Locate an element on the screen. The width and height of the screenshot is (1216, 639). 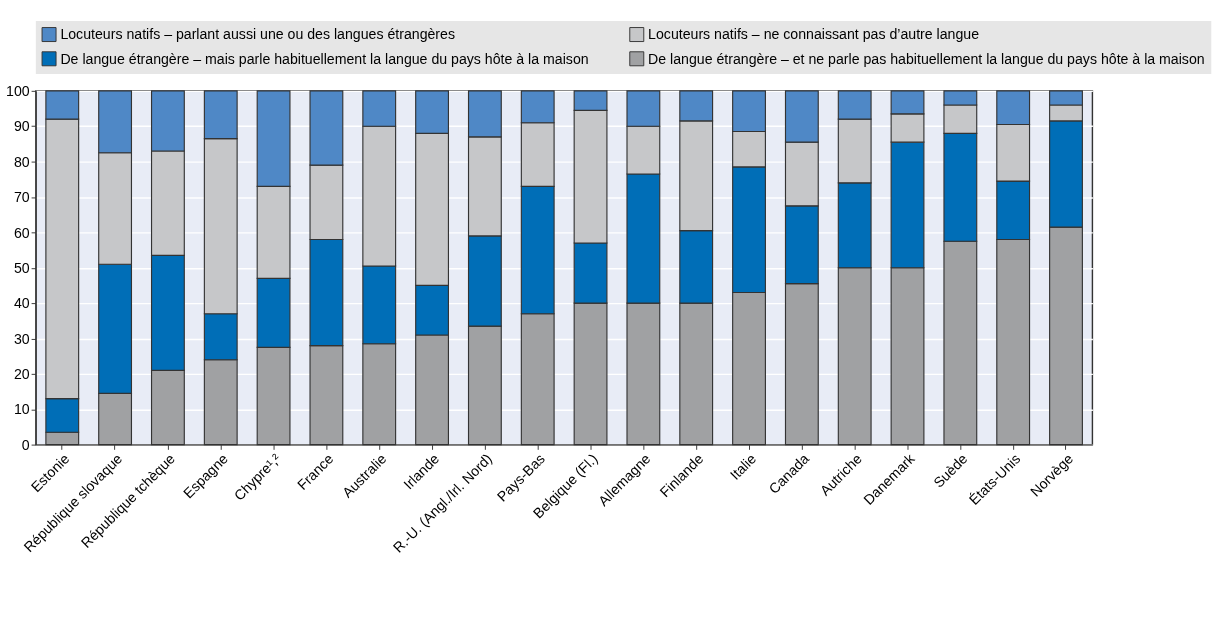
y-tick-label: 90 is located at coordinates (21, 126).